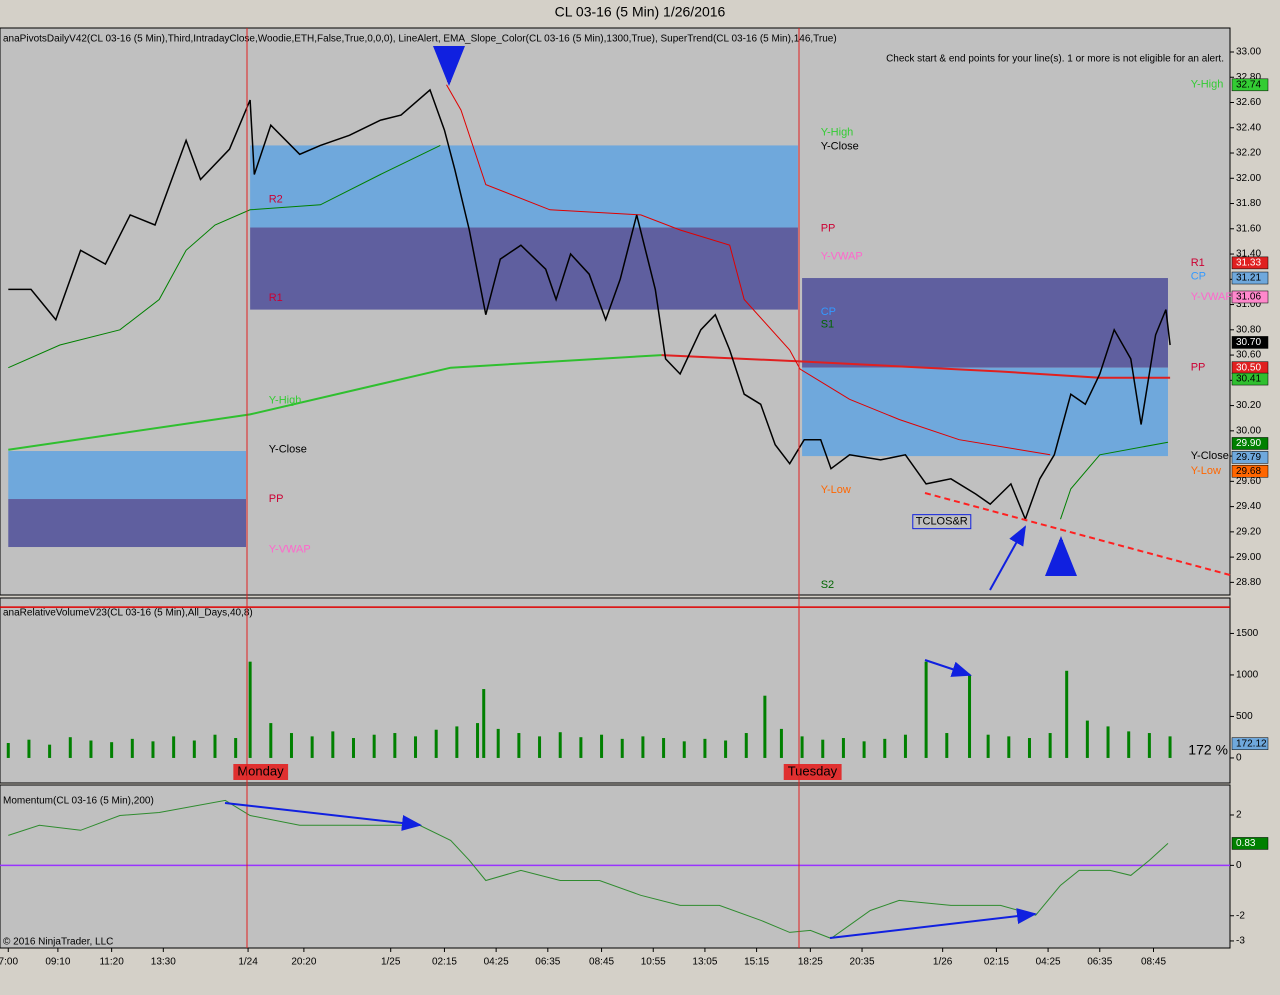 The height and width of the screenshot is (995, 1280). Describe the element at coordinates (1248, 557) in the screenshot. I see `y-tick-label: 29.00` at that location.